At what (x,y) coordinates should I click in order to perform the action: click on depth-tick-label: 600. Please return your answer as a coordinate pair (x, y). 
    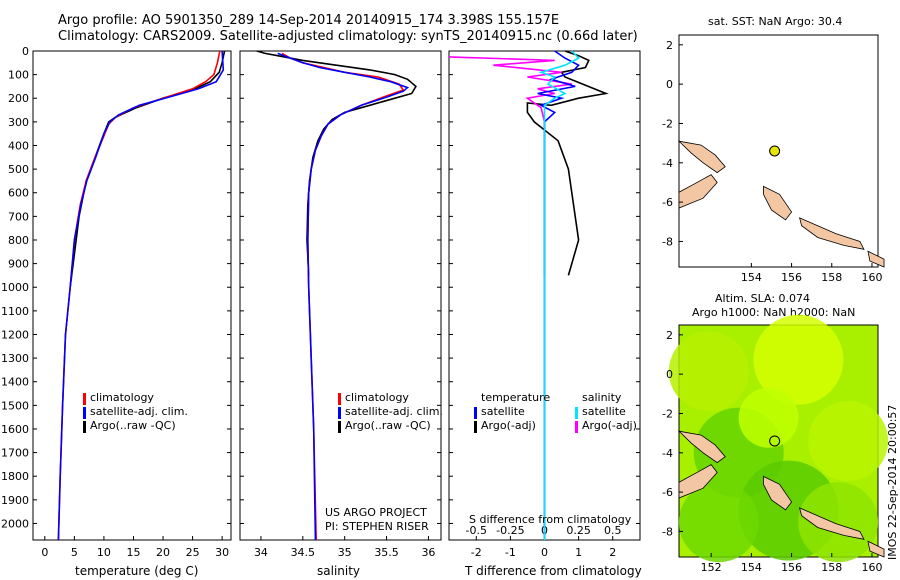
    Looking at the image, I should click on (18, 193).